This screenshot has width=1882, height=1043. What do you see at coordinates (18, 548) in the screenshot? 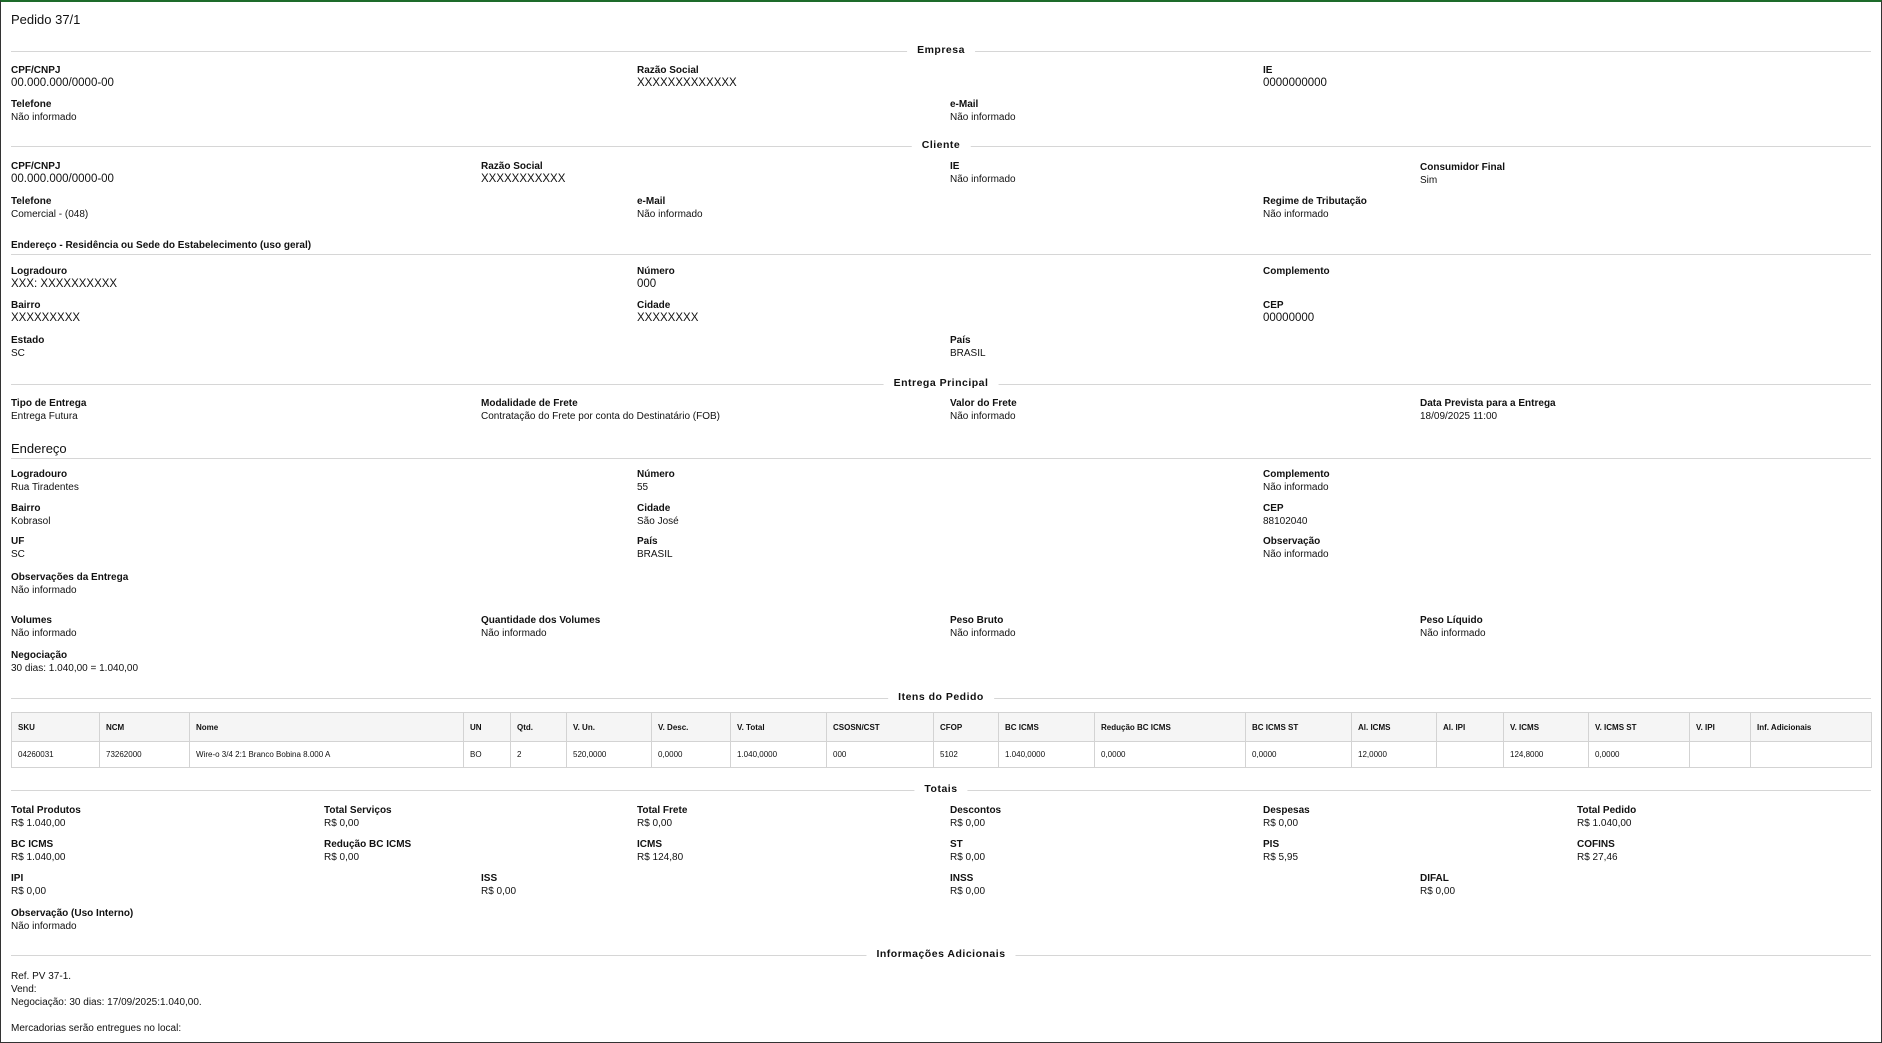
I see `entrega-uf: UF SC` at bounding box center [18, 548].